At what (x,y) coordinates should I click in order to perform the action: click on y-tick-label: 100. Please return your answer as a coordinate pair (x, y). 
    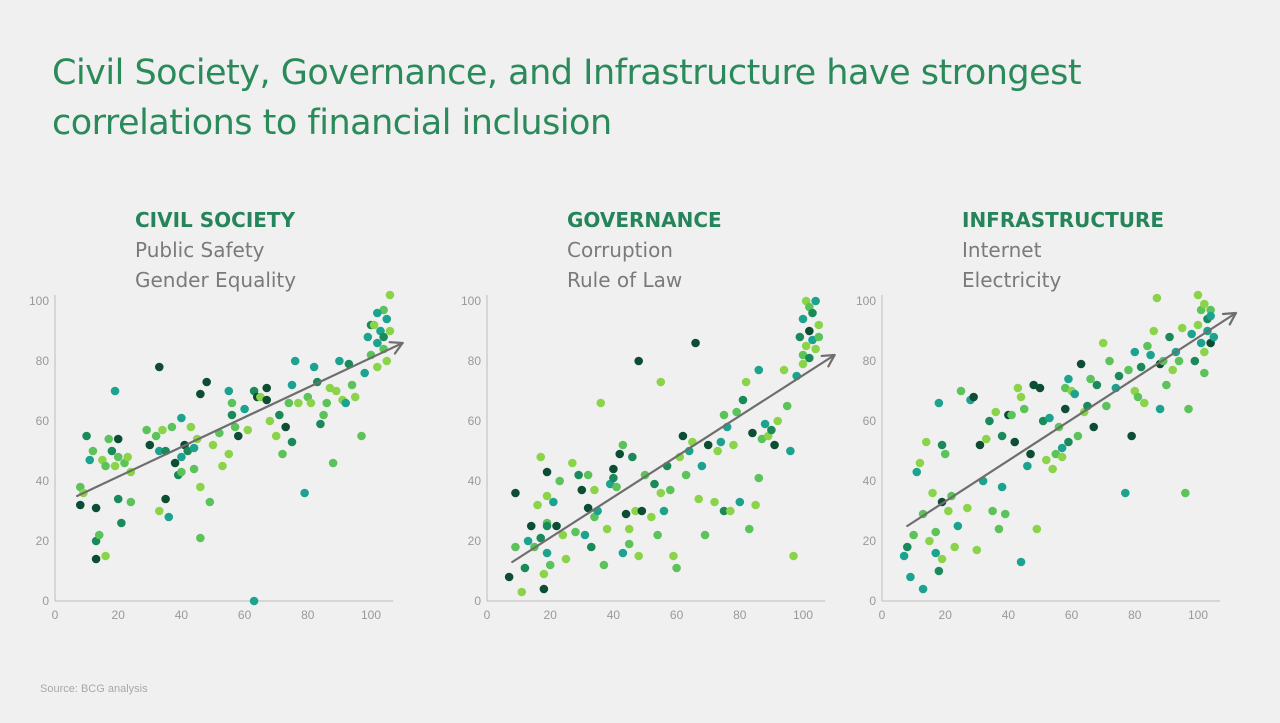
    Looking at the image, I should click on (39, 301).